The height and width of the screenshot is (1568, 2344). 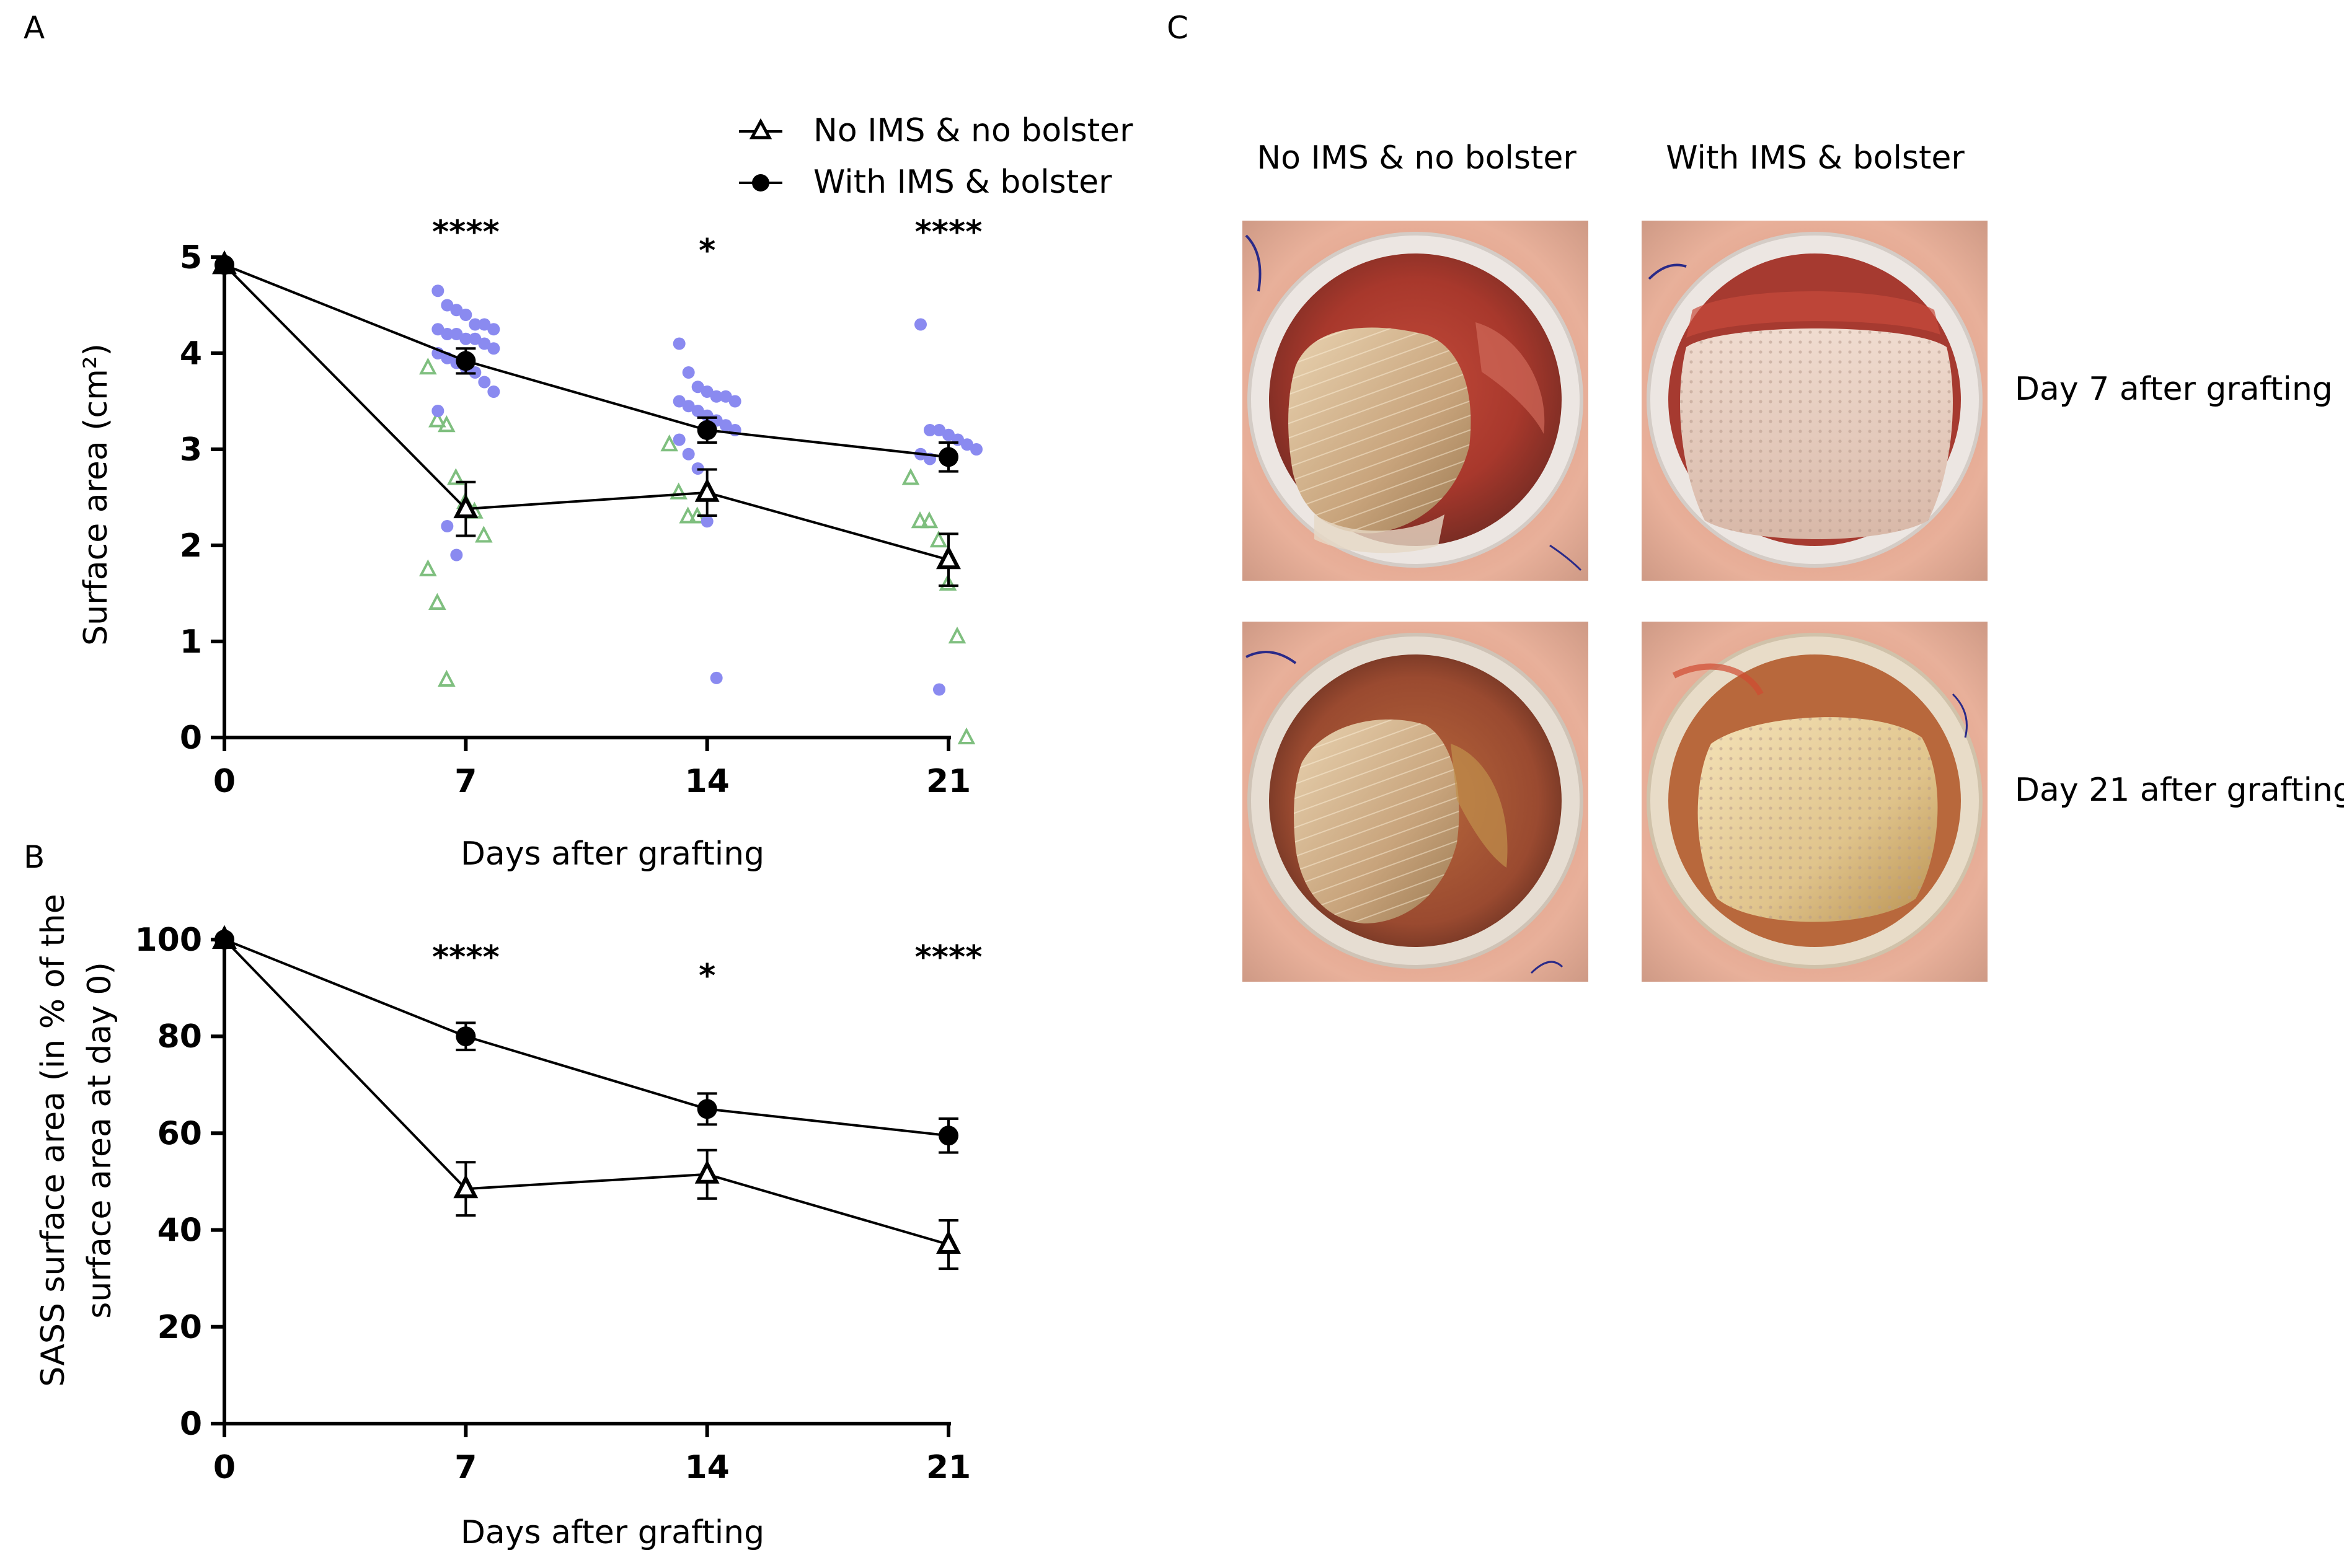 What do you see at coordinates (761, 183) in the screenshot?
I see `legend-circle-icon` at bounding box center [761, 183].